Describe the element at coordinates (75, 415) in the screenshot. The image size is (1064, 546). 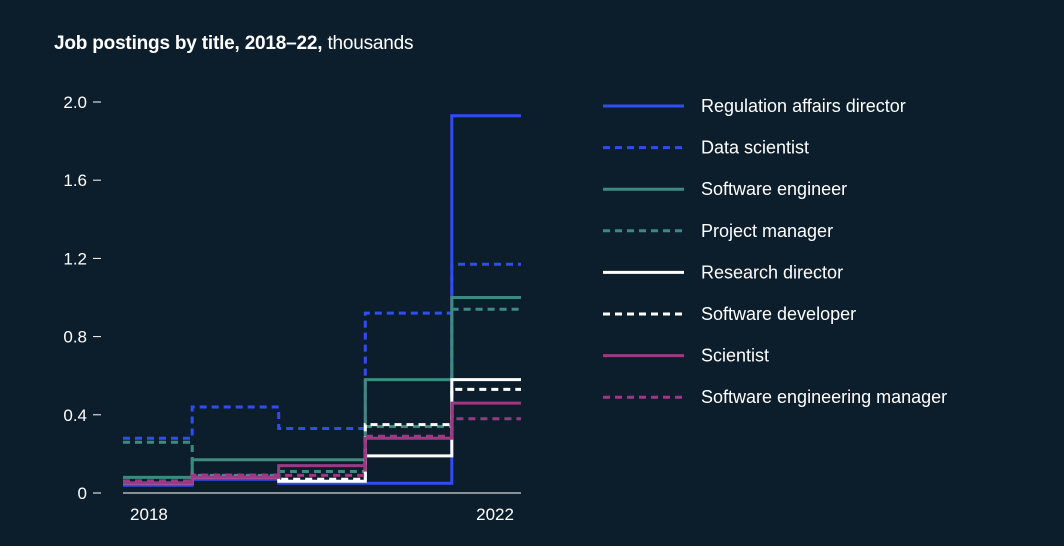
I see `y-tick-label: 0.4` at that location.